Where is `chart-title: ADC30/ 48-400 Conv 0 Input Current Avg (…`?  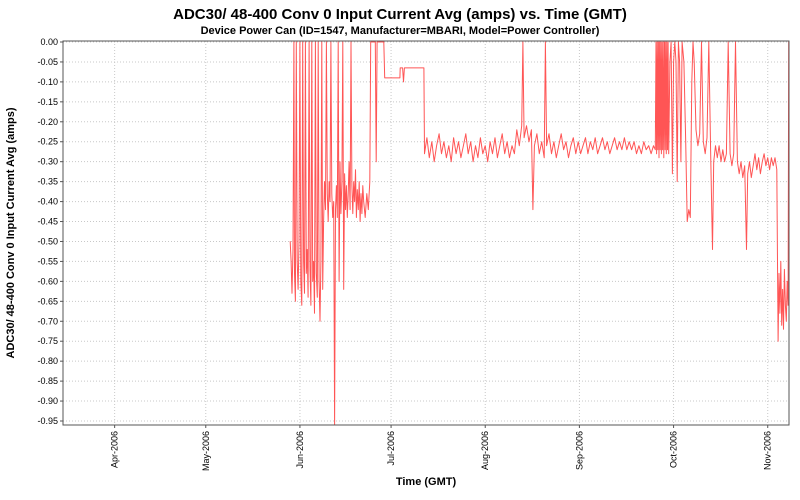
chart-title: ADC30/ 48-400 Conv 0 Input Current Avg (… is located at coordinates (400, 14).